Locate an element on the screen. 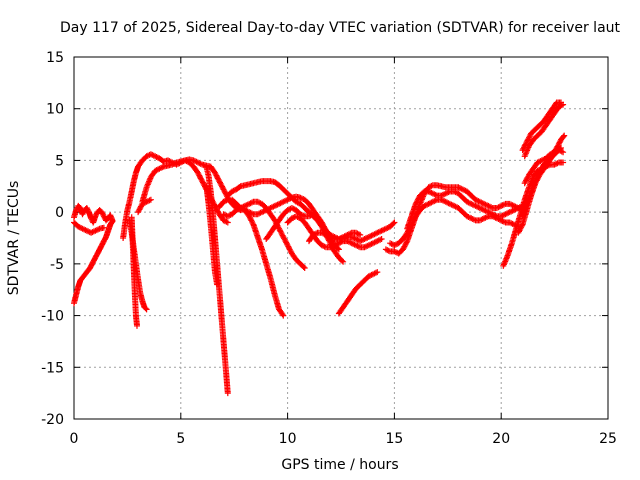 Image resolution: width=640 pixels, height=480 pixels. y-axis-label: SDTVAR / TECUs is located at coordinates (14, 238).